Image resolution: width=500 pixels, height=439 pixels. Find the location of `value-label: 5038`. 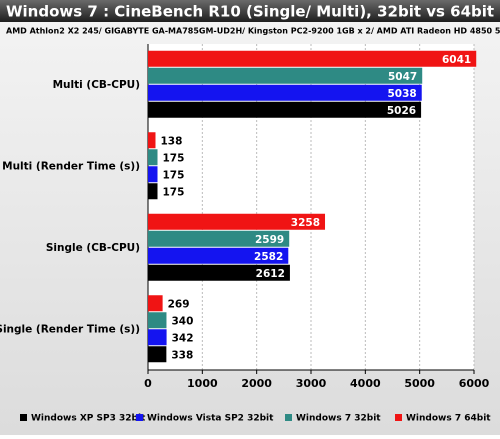

value-label: 5038 is located at coordinates (401, 94).